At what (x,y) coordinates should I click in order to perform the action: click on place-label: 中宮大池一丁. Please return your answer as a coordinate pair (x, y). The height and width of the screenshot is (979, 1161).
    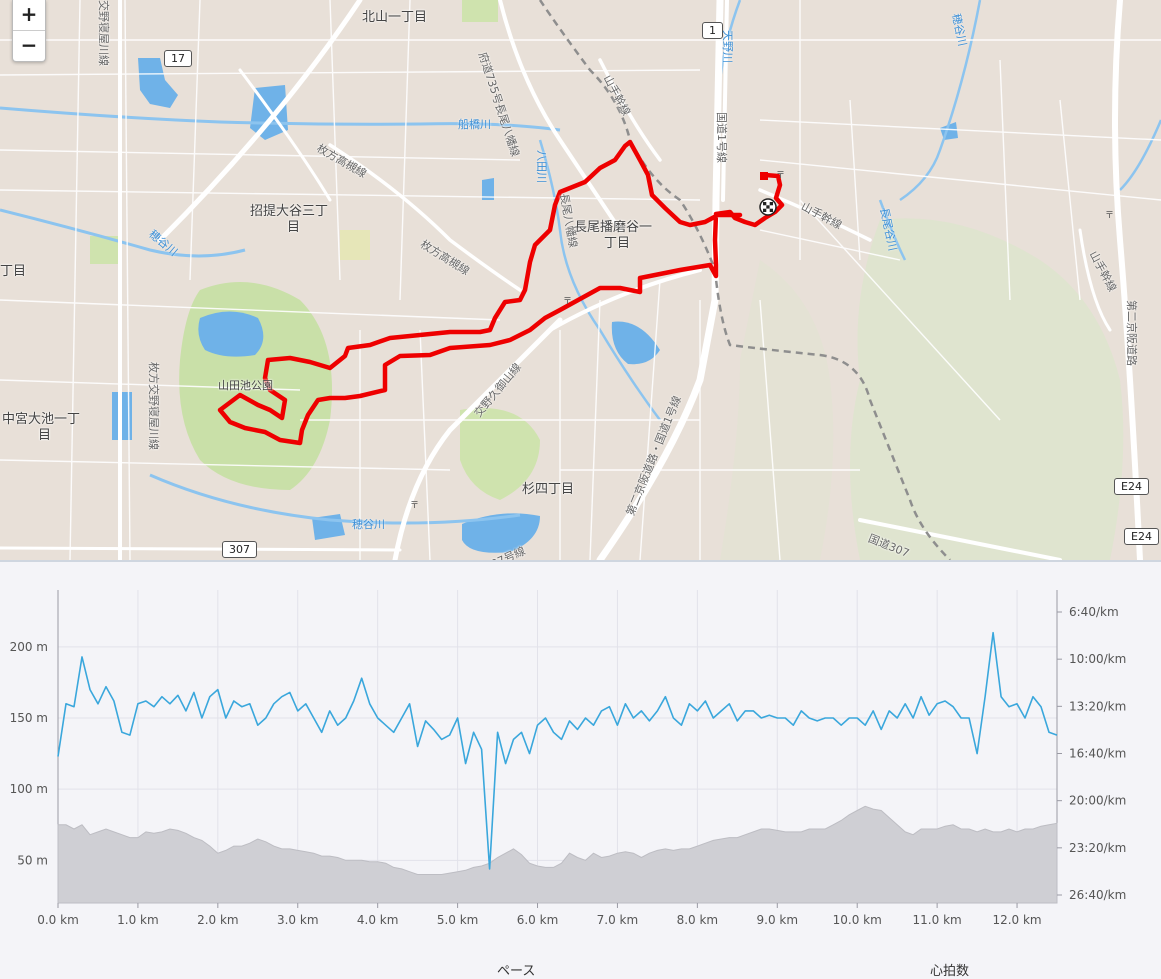
    Looking at the image, I should click on (41, 419).